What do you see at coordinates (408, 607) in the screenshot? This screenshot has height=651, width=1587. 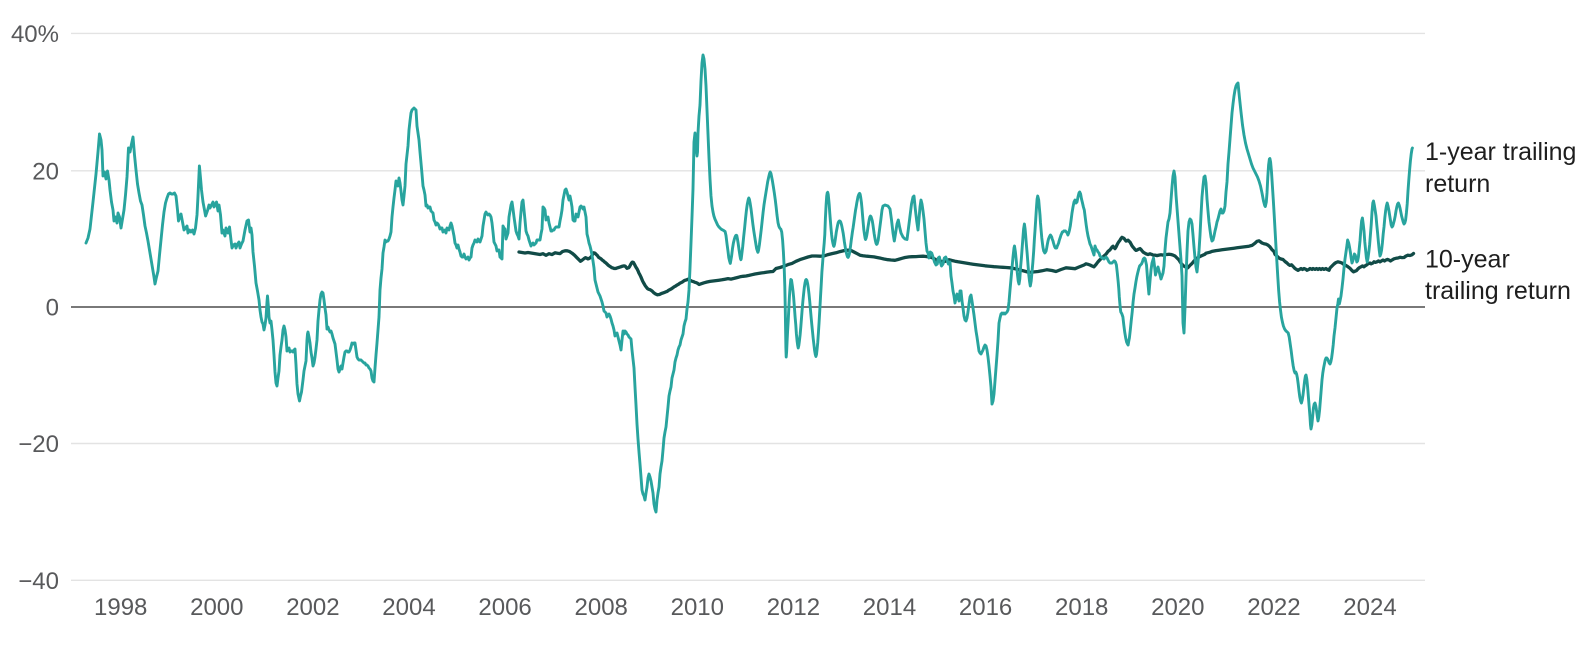 I see `svg-text: 2004` at bounding box center [408, 607].